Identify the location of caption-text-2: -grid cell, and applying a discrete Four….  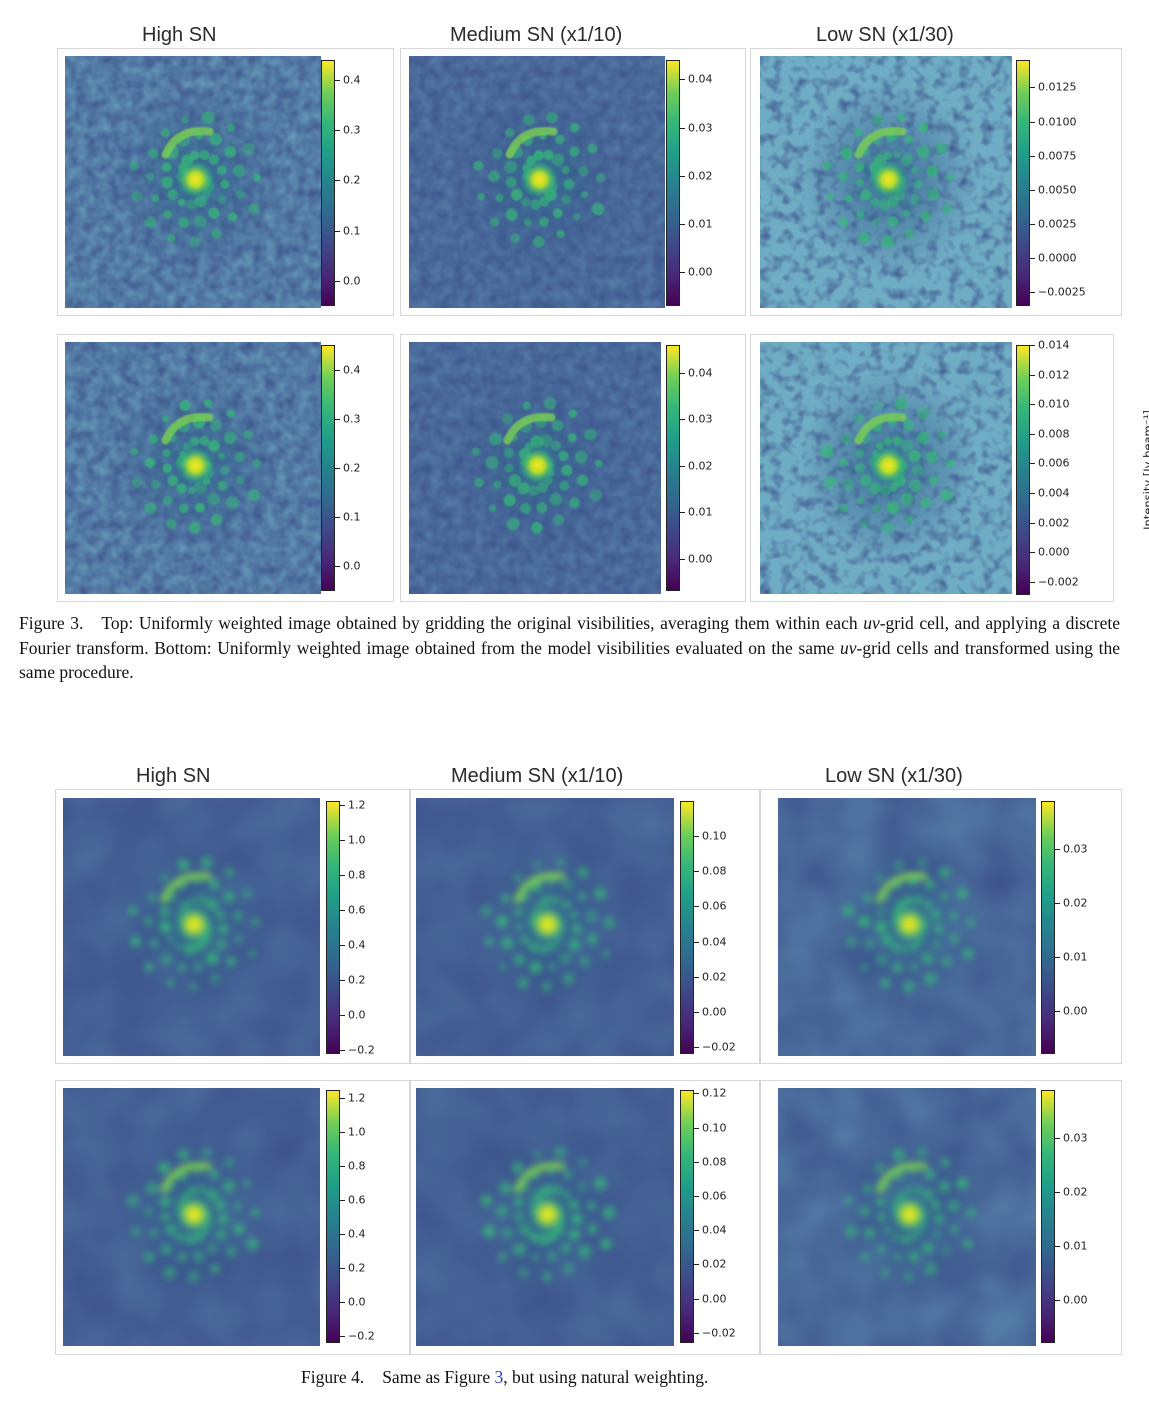
(569, 635).